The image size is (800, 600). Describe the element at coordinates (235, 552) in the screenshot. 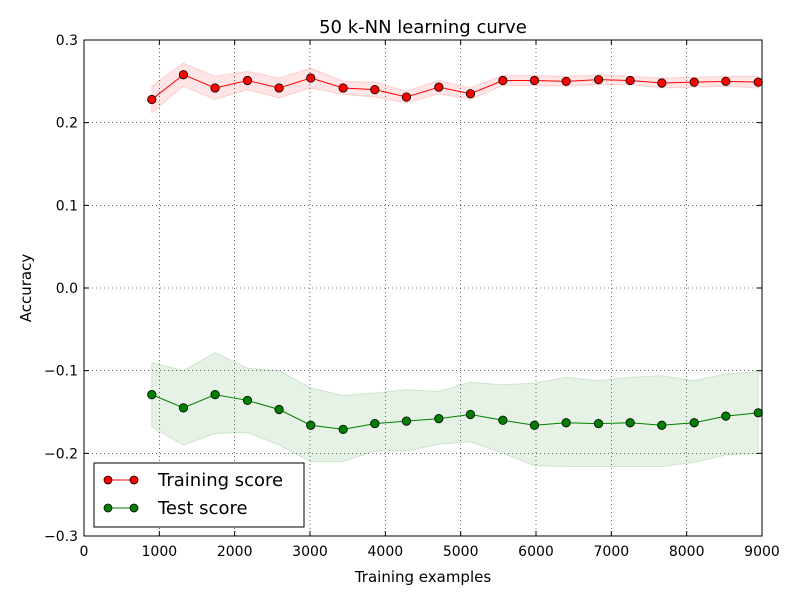

I see `x-tick-label: 2000` at that location.